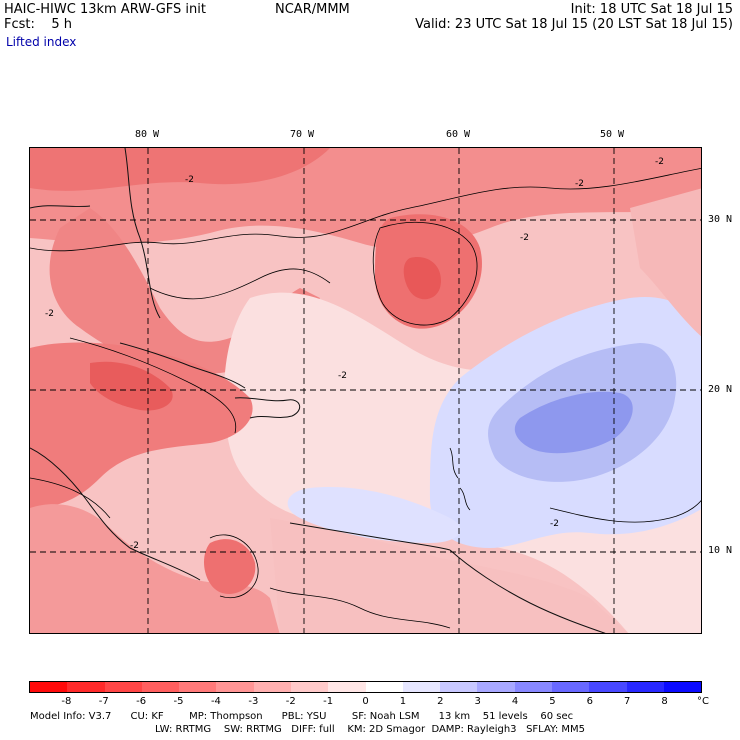 Image resolution: width=740 pixels, height=740 pixels. What do you see at coordinates (290, 701) in the screenshot?
I see `colorbar-tick-label: -2` at bounding box center [290, 701].